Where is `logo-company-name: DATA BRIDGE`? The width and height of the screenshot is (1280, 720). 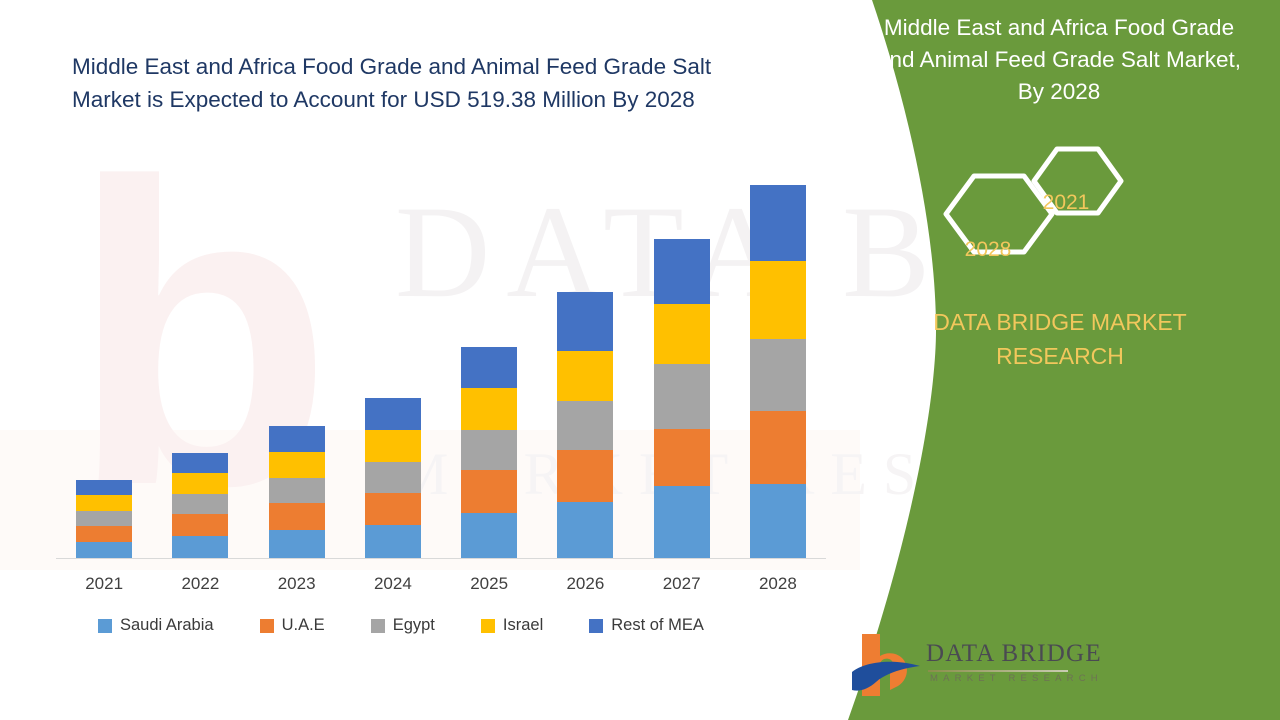 logo-company-name: DATA BRIDGE is located at coordinates (1014, 653).